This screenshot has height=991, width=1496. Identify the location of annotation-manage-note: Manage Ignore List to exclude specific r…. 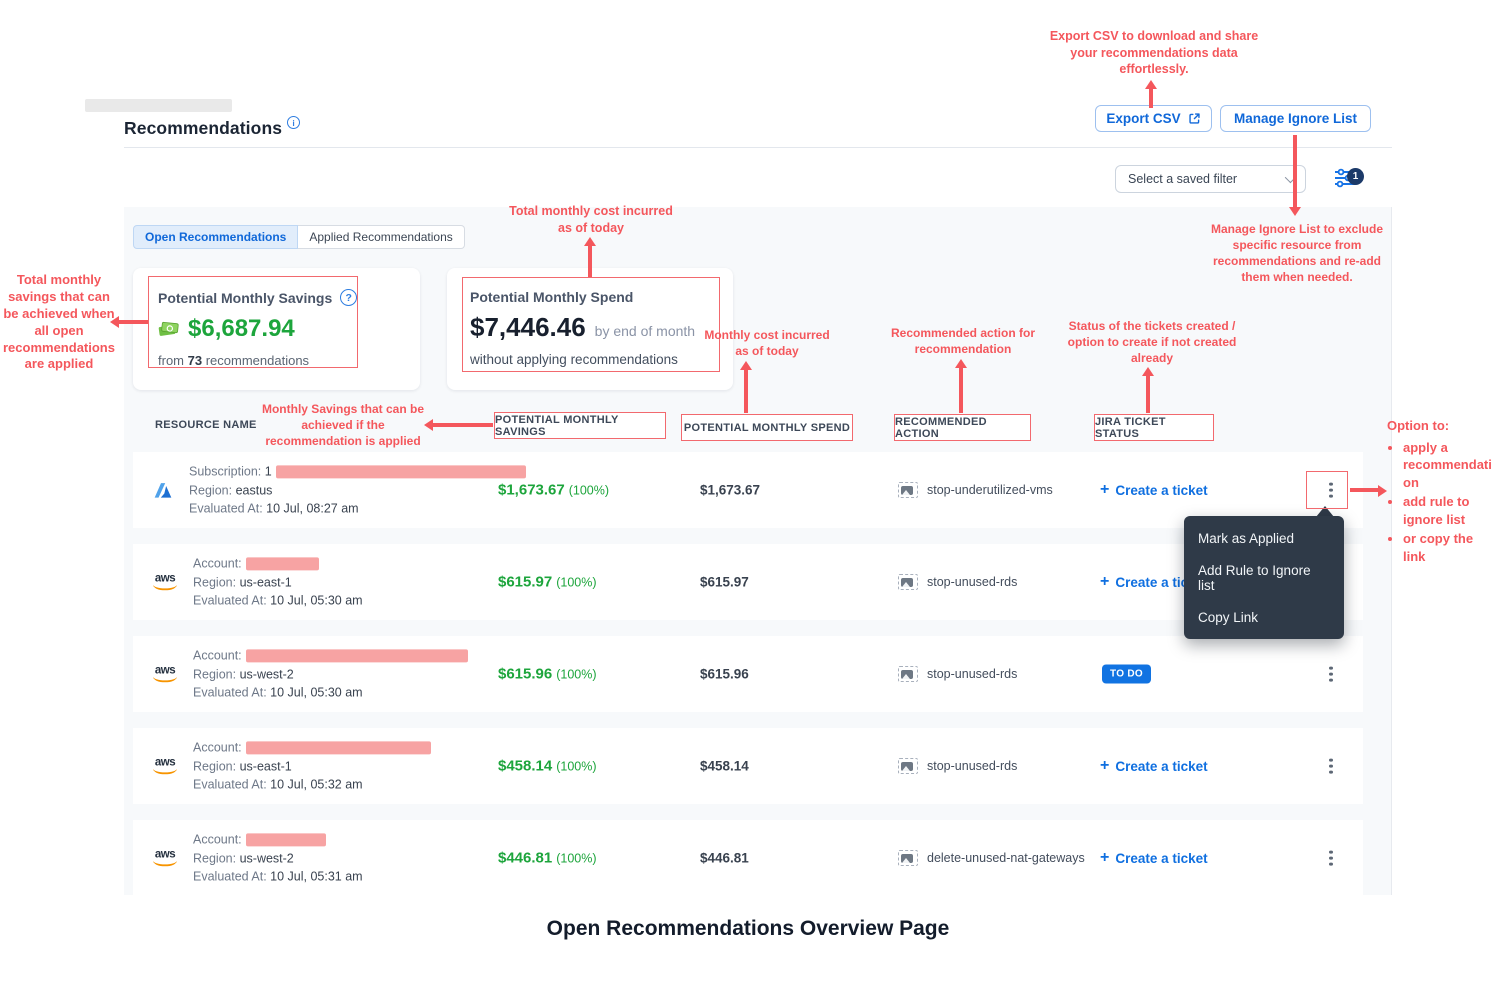
(1297, 253).